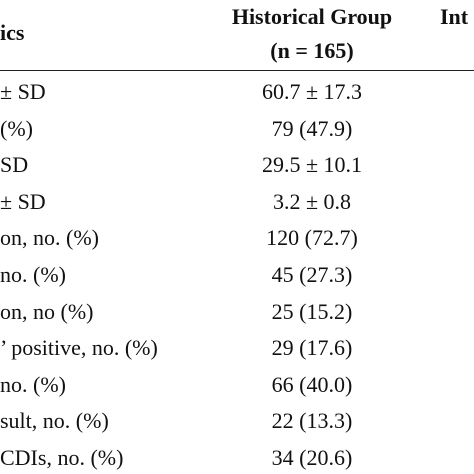 The image size is (474, 474). I want to click on header-cell: Int, so click(454, 16).